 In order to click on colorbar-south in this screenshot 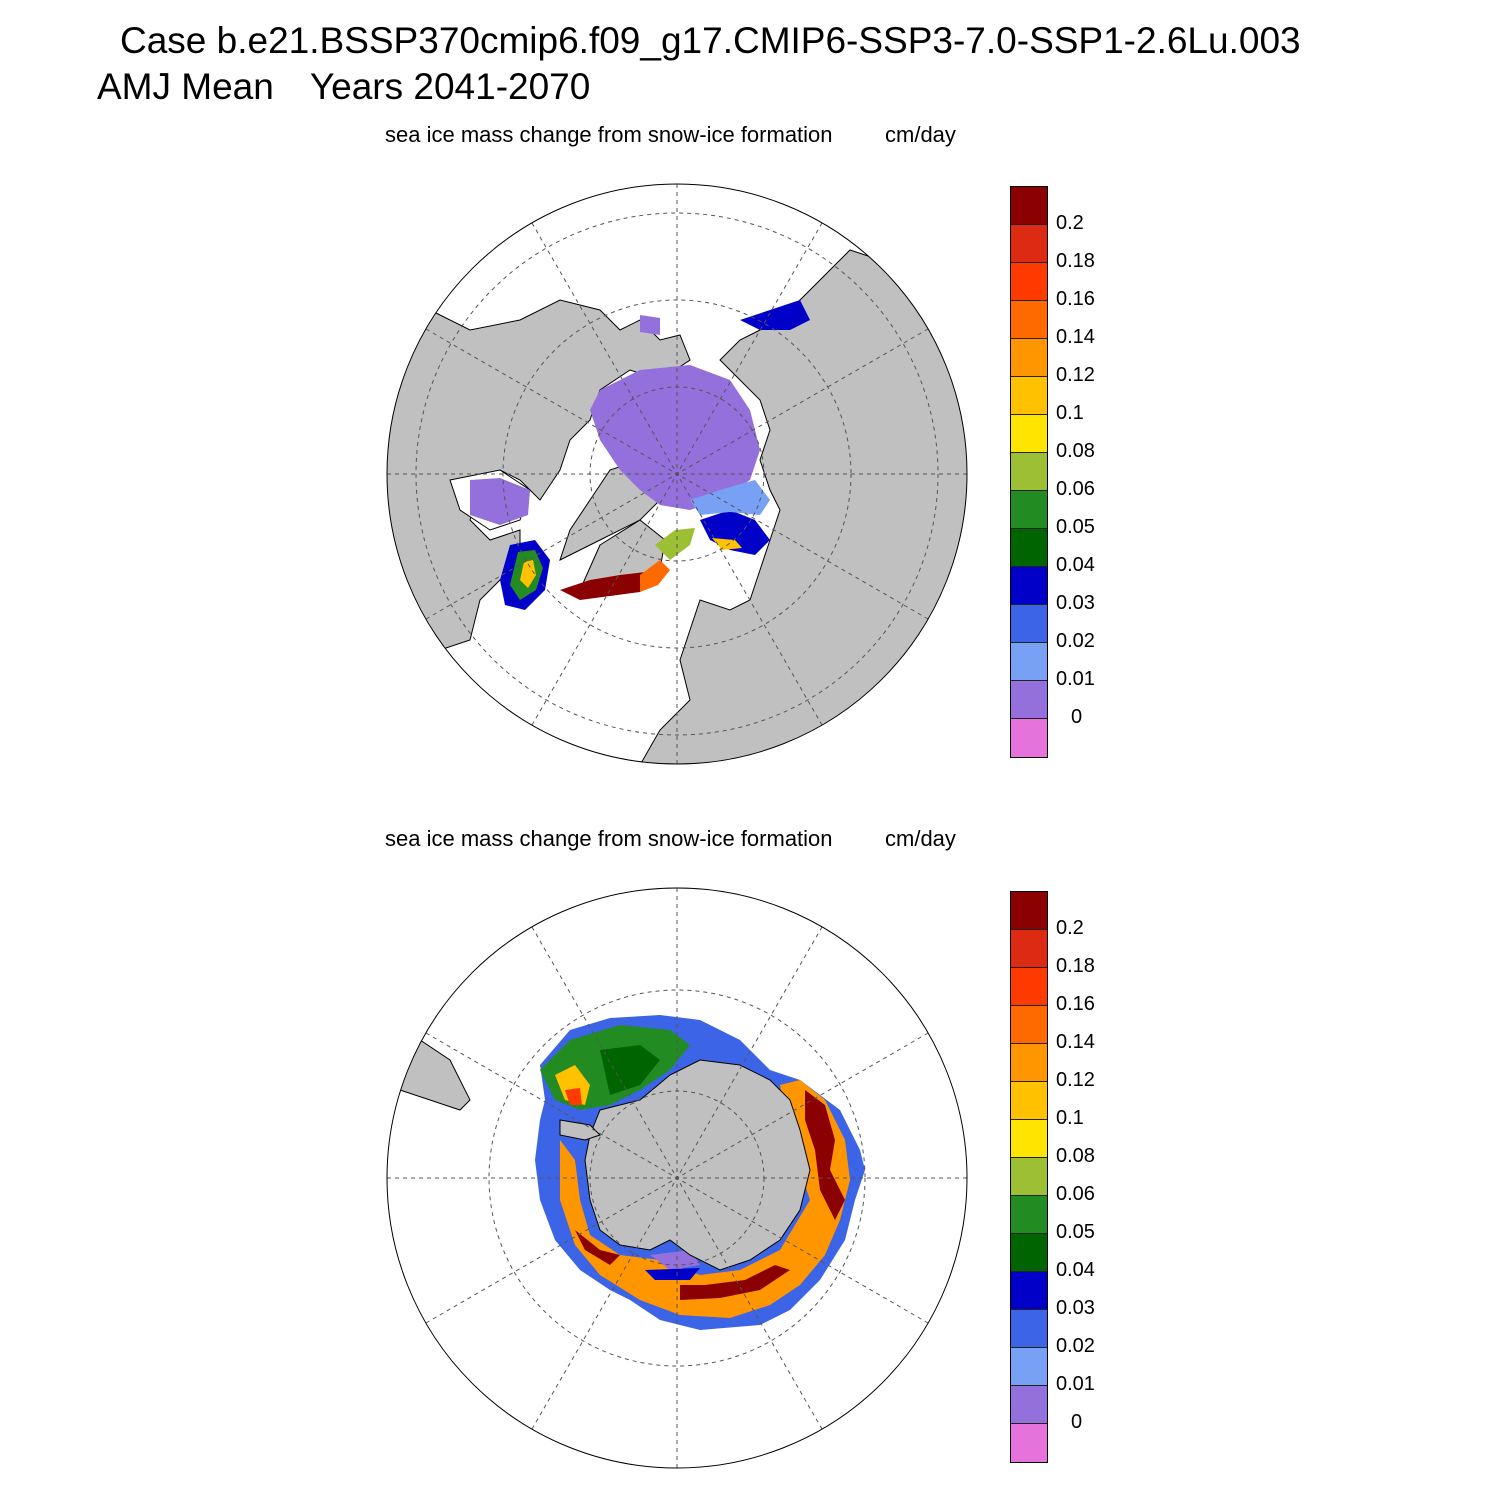, I will do `click(1029, 1177)`.